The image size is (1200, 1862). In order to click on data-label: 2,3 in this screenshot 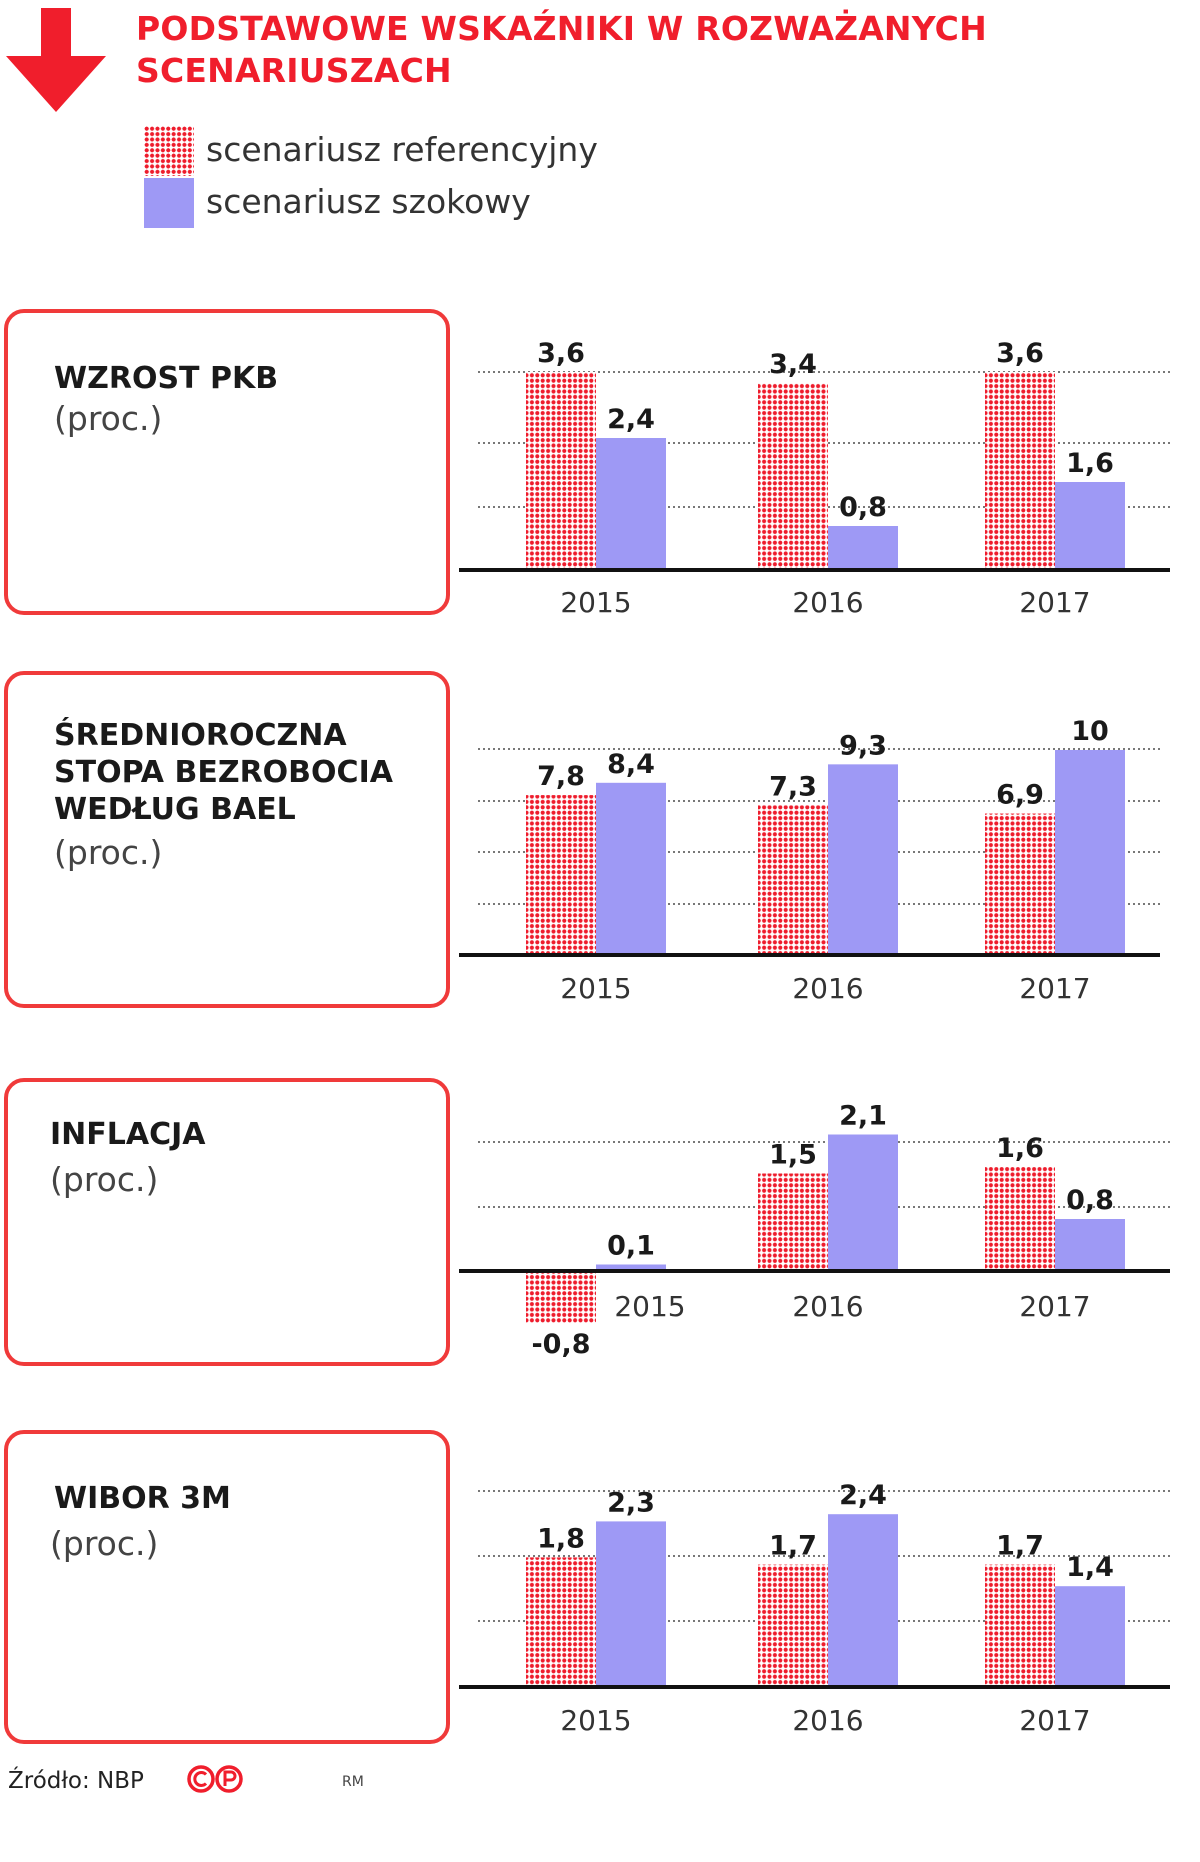, I will do `click(631, 1502)`.